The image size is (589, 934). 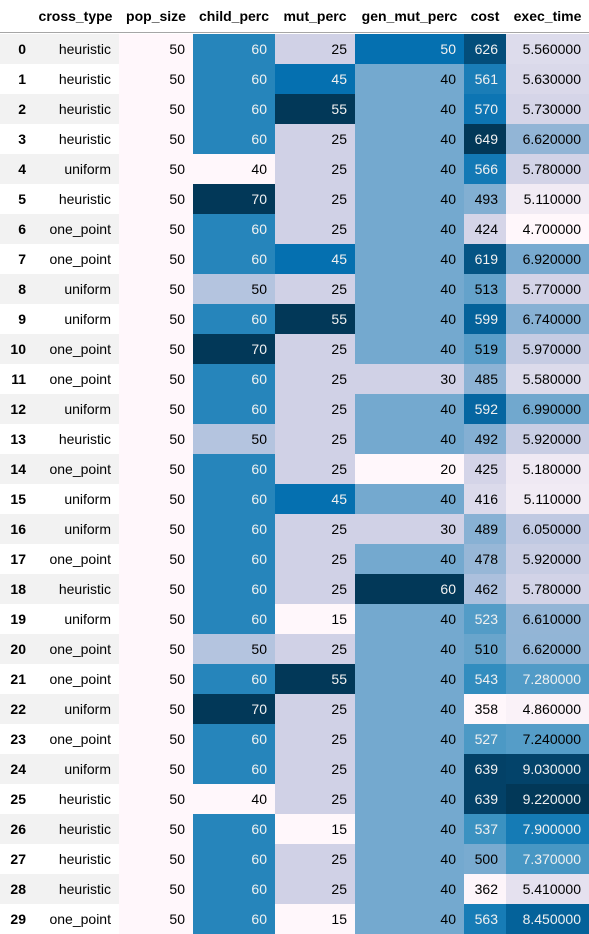 I want to click on column-header-child_perc: child_perc, so click(x=234, y=16).